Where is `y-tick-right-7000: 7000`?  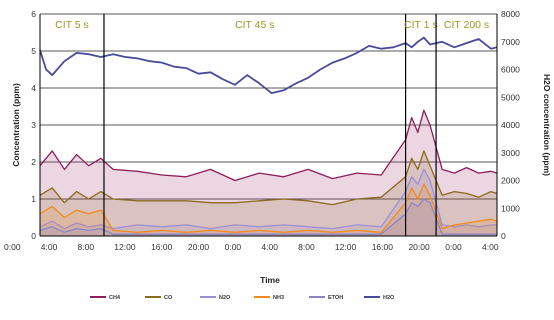
y-tick-right-7000: 7000 is located at coordinates (510, 42).